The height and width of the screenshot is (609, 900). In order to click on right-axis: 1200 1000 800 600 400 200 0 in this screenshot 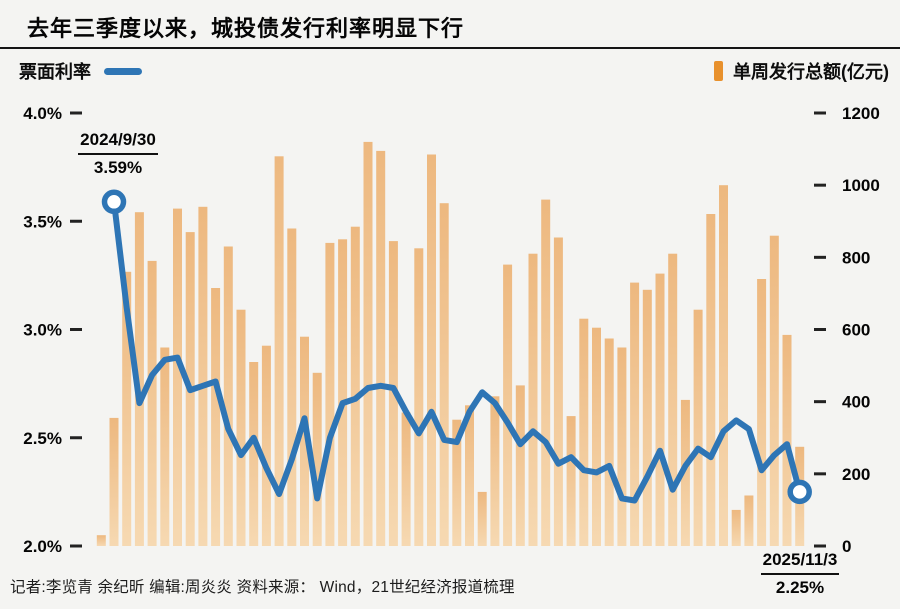, I will do `click(847, 330)`.